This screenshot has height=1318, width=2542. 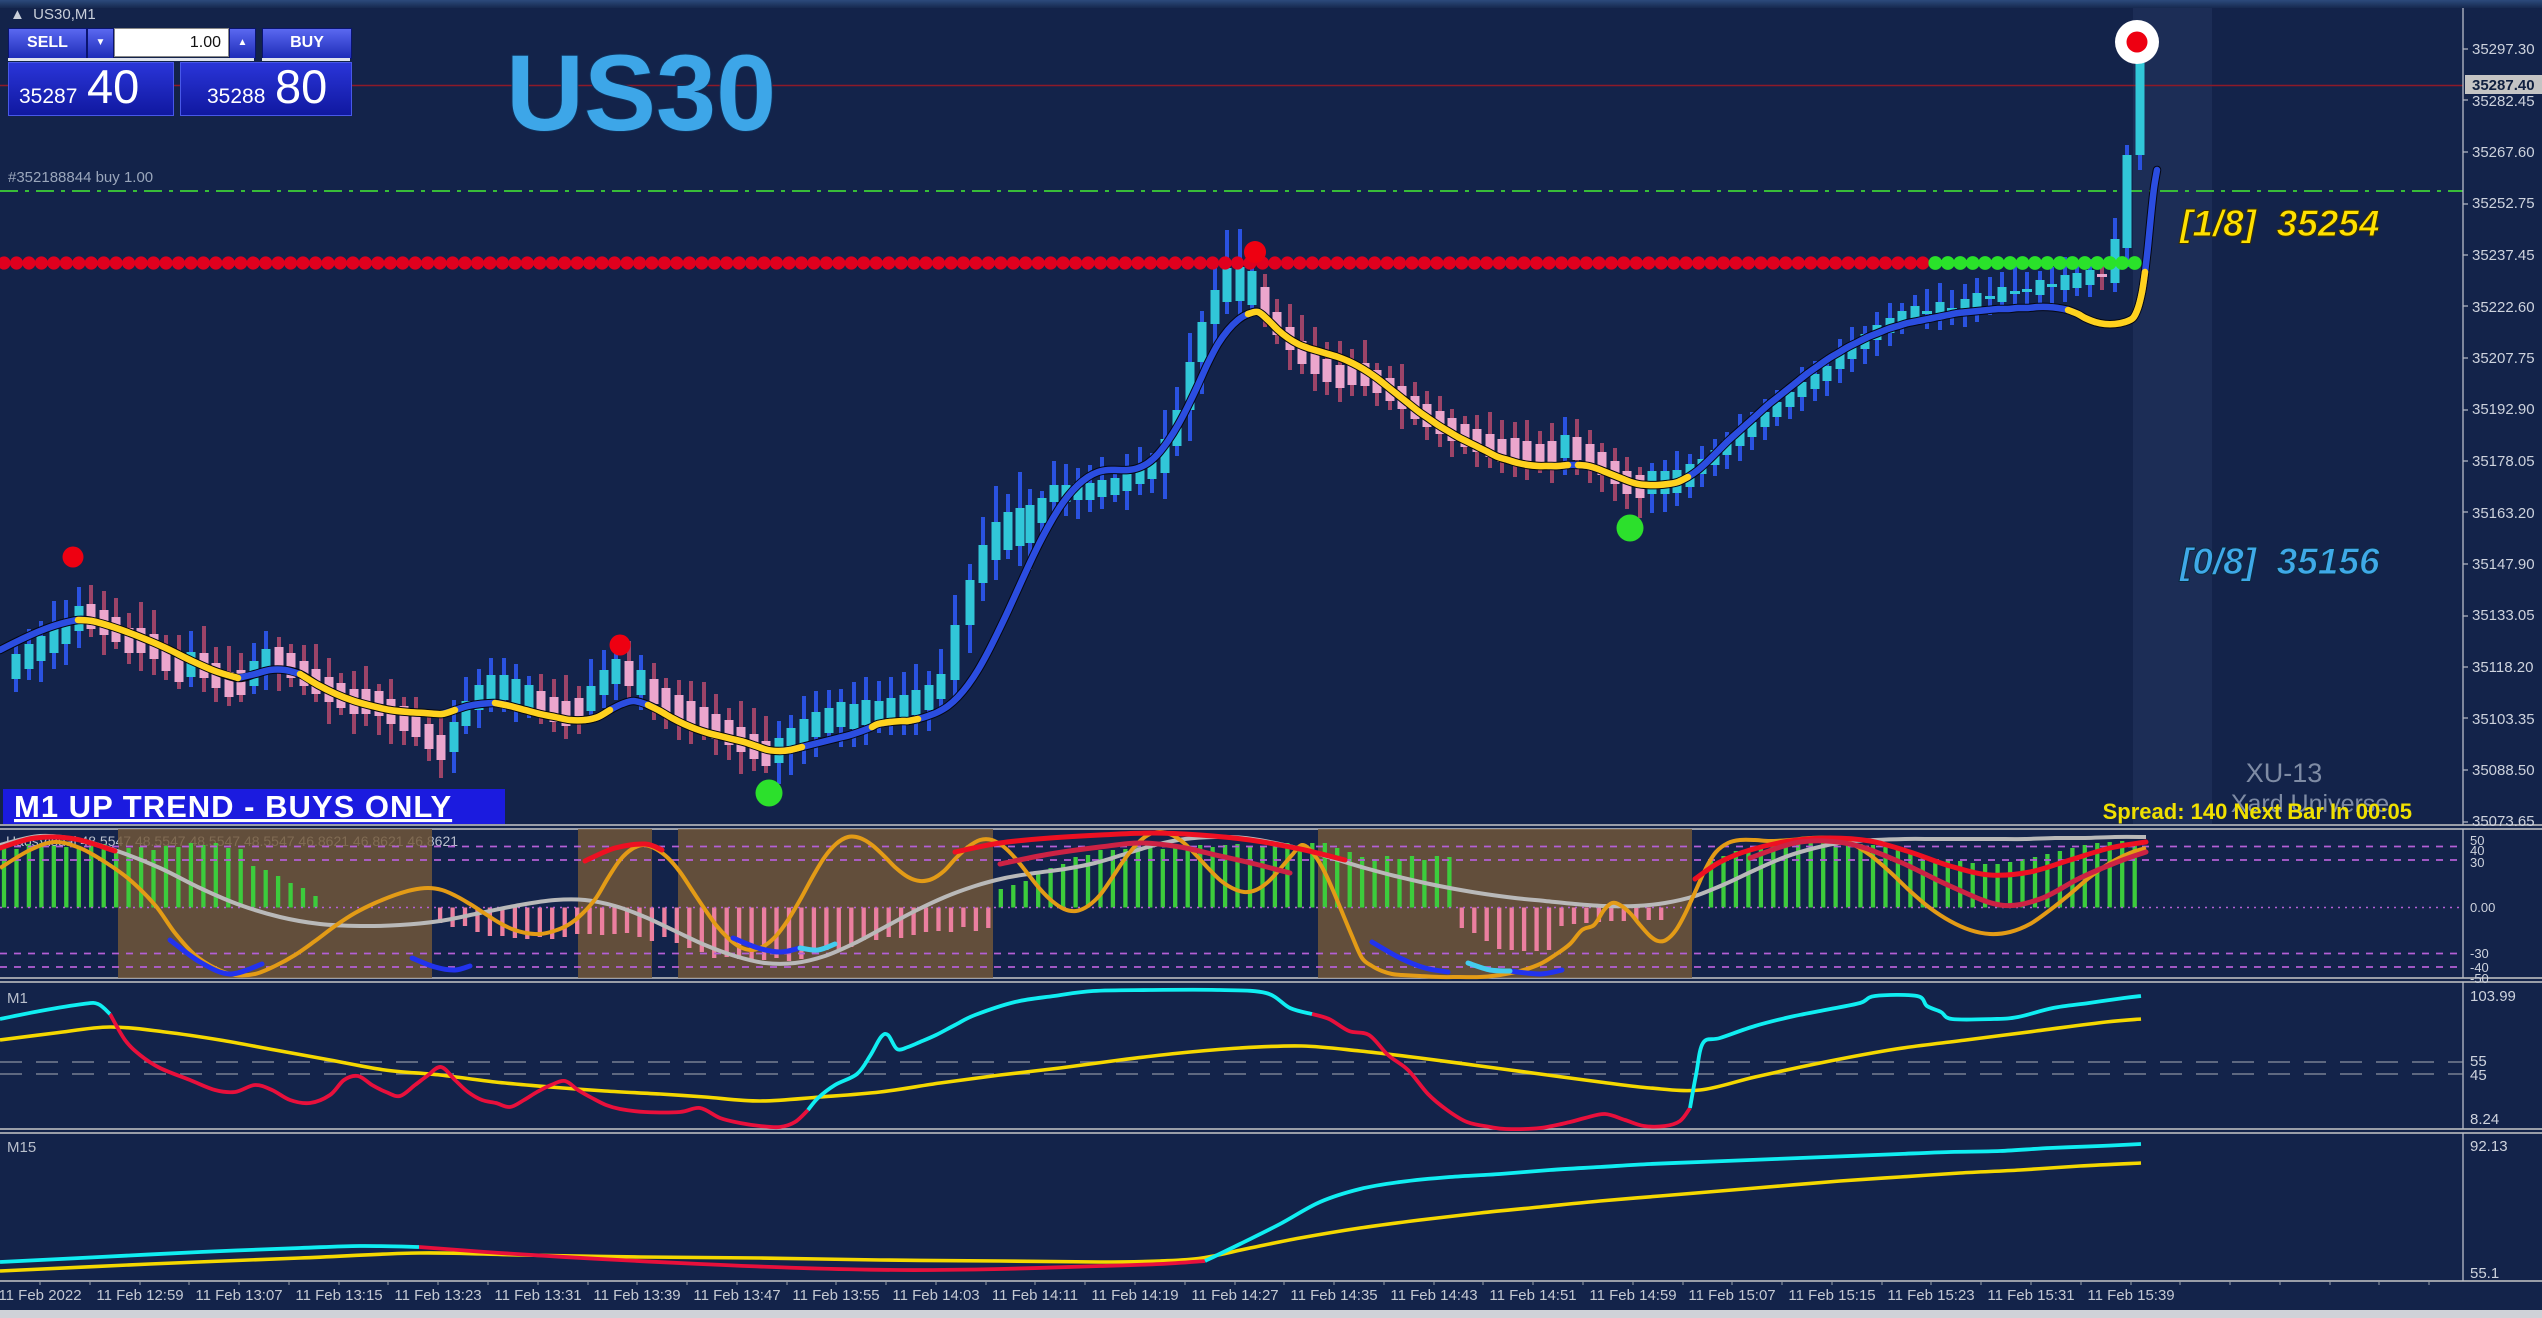 I want to click on svg-text: 11 Feb 13:23, so click(x=437, y=1295).